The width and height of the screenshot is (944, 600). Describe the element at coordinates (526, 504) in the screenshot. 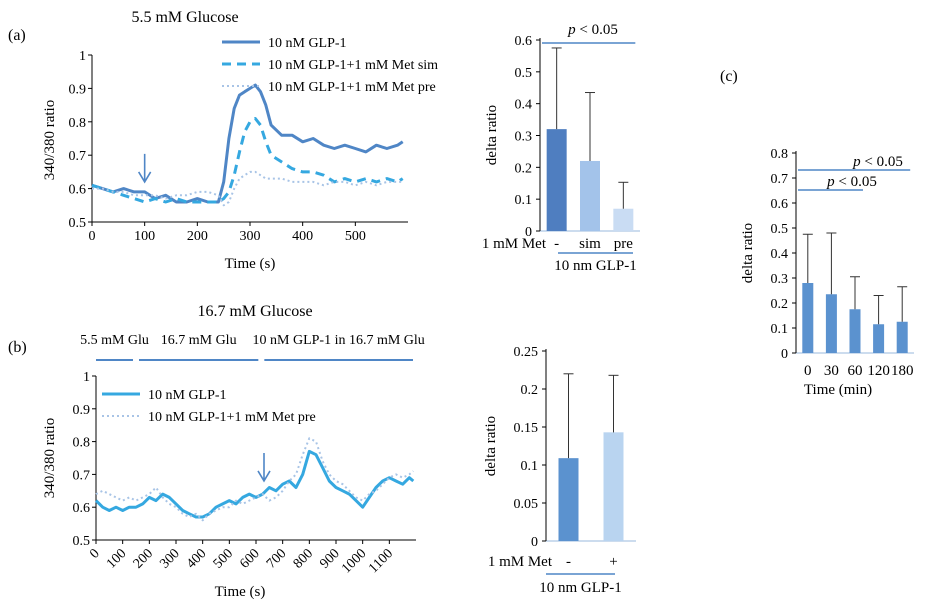

I see `y-tick-label: 0.05` at that location.